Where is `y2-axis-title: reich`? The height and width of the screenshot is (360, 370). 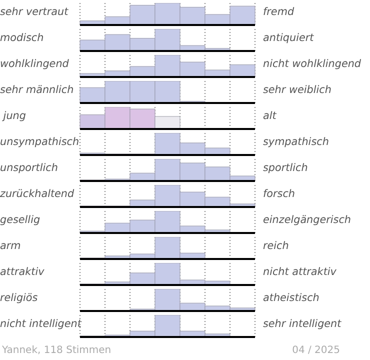
y2-axis-title: reich is located at coordinates (276, 246).